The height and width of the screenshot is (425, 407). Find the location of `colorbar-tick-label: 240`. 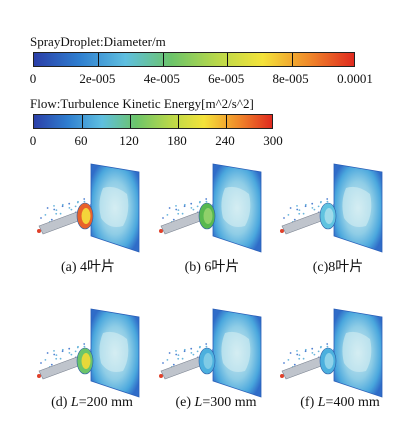

colorbar-tick-label: 240 is located at coordinates (225, 140).